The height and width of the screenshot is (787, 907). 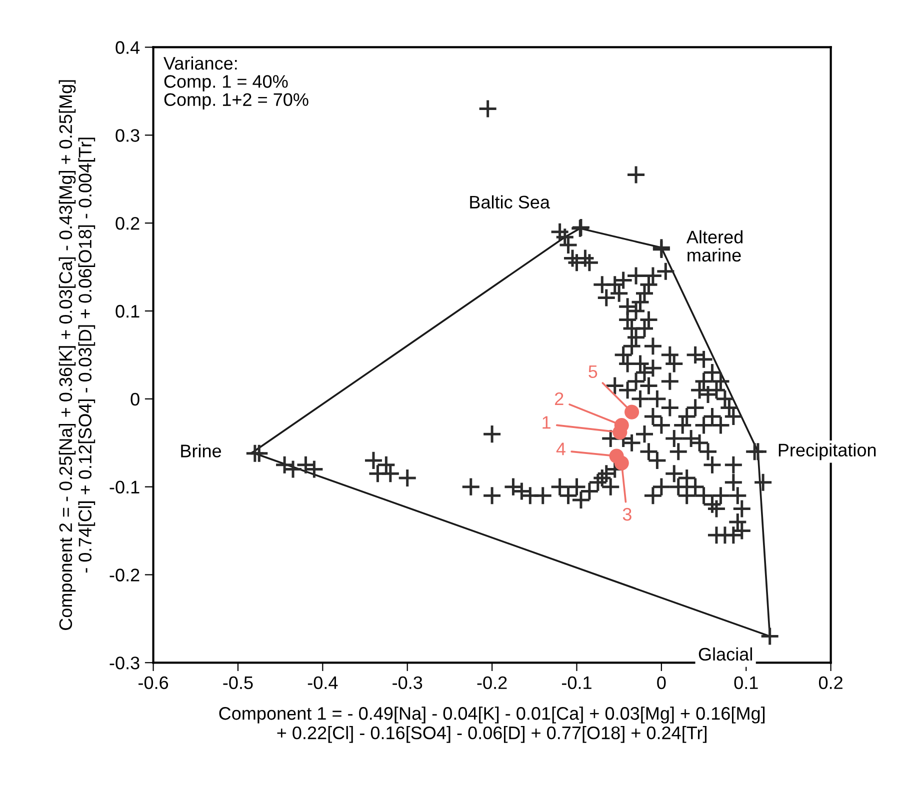 I want to click on annotation: 3, so click(x=627, y=514).